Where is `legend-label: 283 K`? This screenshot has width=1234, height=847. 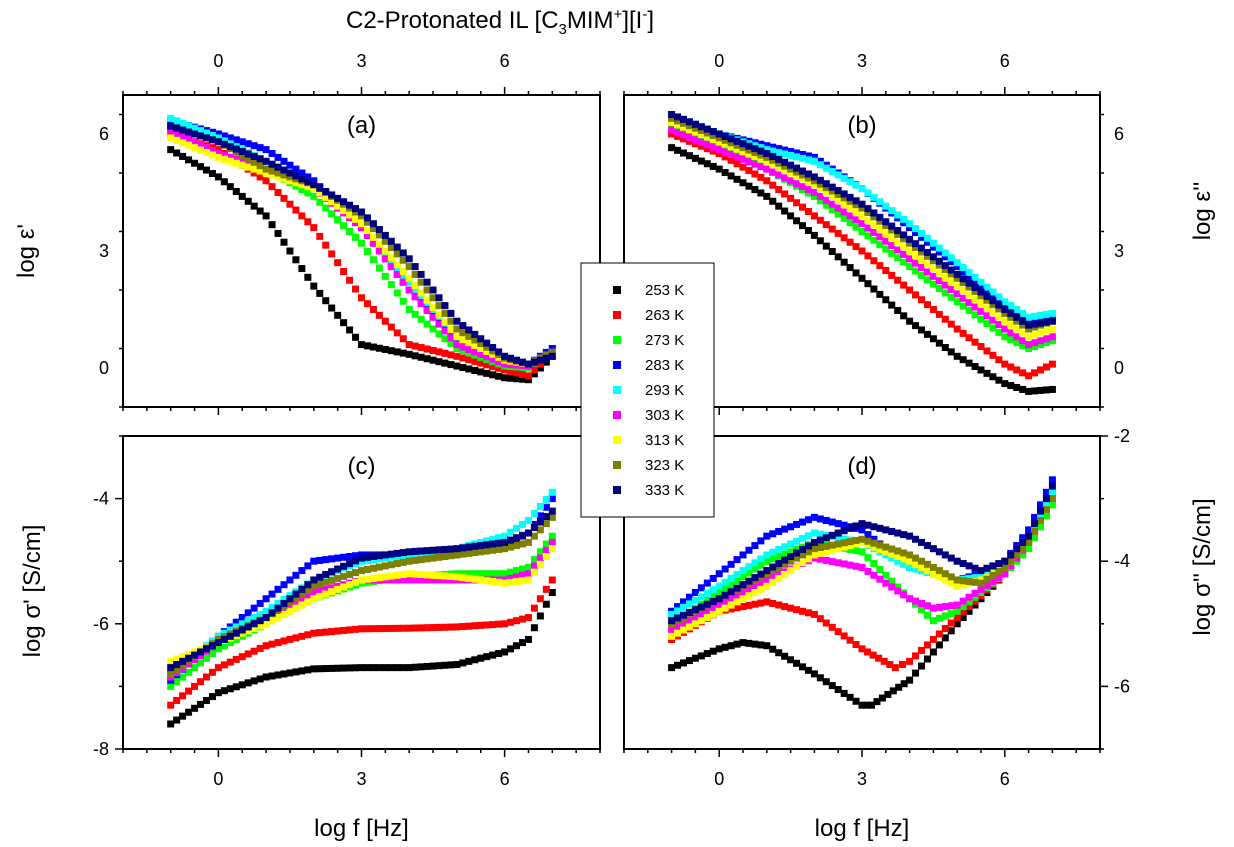
legend-label: 283 K is located at coordinates (664, 365).